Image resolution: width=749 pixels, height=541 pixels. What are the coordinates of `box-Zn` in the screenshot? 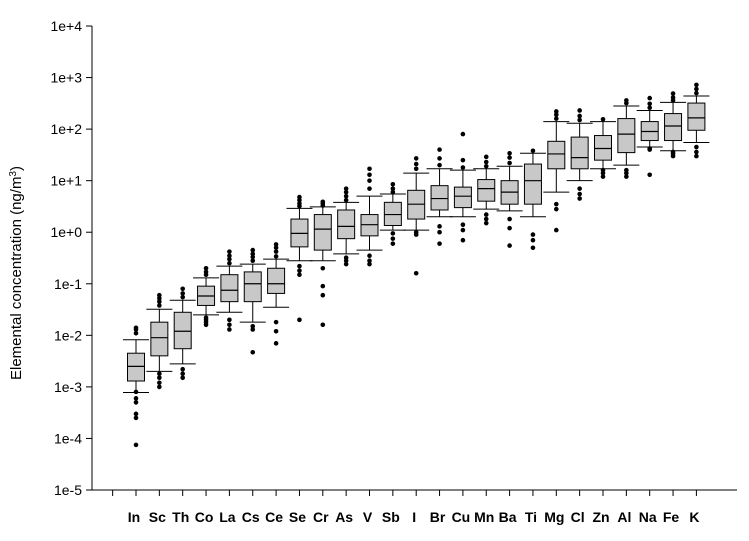 It's located at (603, 147).